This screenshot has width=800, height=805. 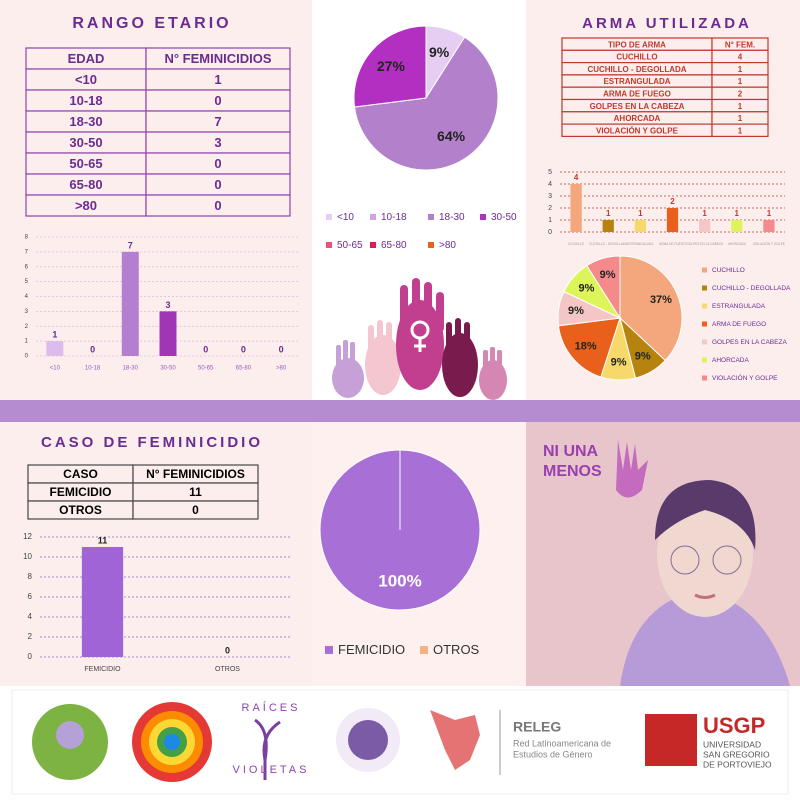 What do you see at coordinates (394, 245) in the screenshot?
I see `legend-label: 65-80` at bounding box center [394, 245].